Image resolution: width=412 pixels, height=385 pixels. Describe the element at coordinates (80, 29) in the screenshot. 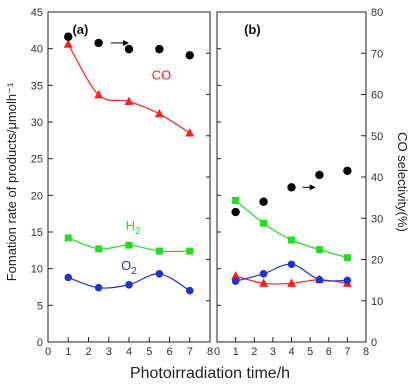

I see `panel-label: (a)` at that location.